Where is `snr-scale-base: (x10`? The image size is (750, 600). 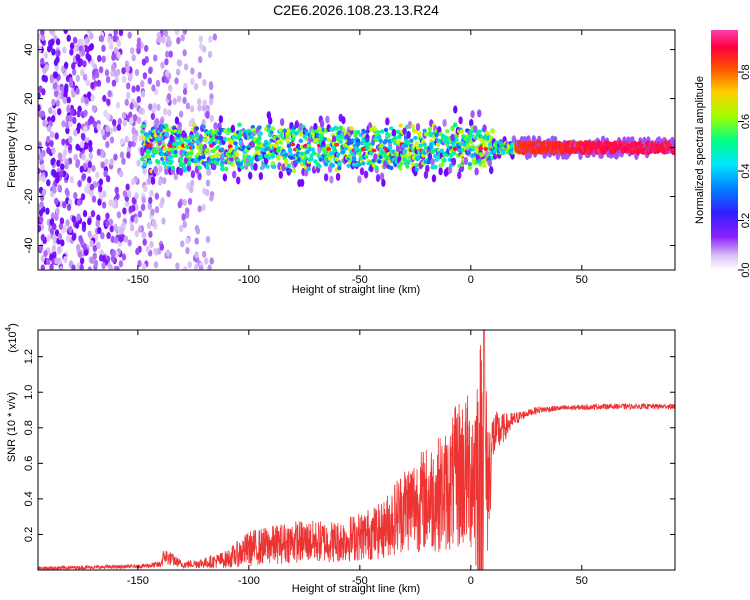 snr-scale-base: (x10 is located at coordinates (13, 341).